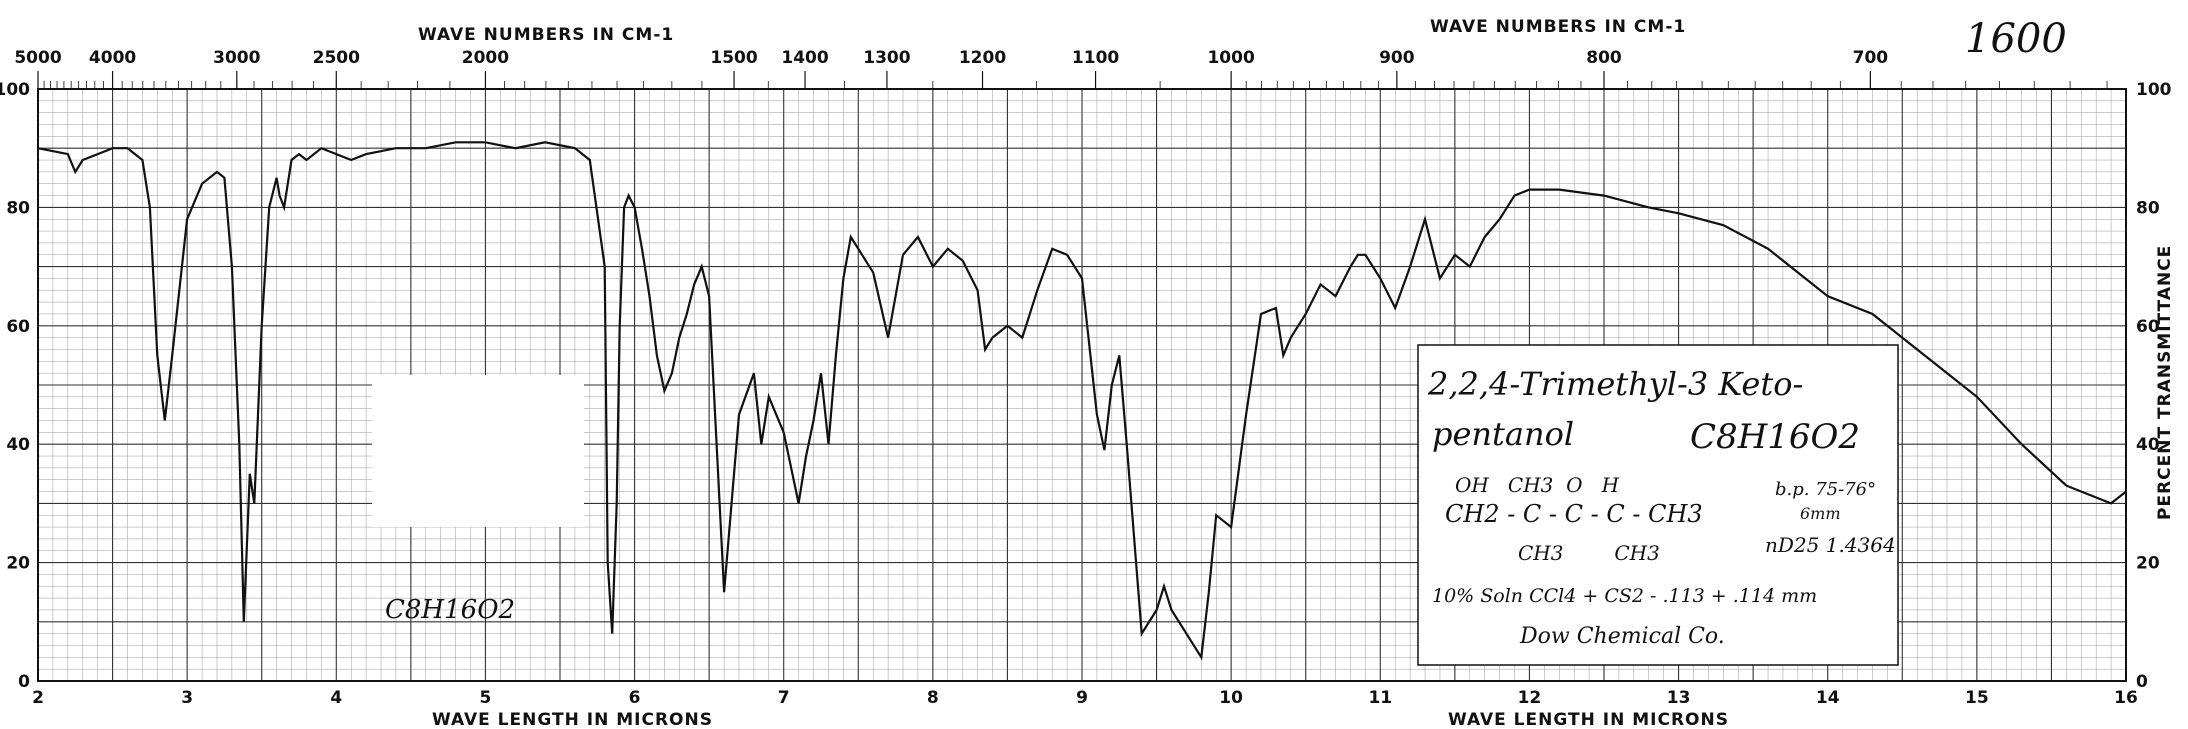  What do you see at coordinates (982, 58) in the screenshot?
I see `wavenumber-tick-label: 1200` at bounding box center [982, 58].